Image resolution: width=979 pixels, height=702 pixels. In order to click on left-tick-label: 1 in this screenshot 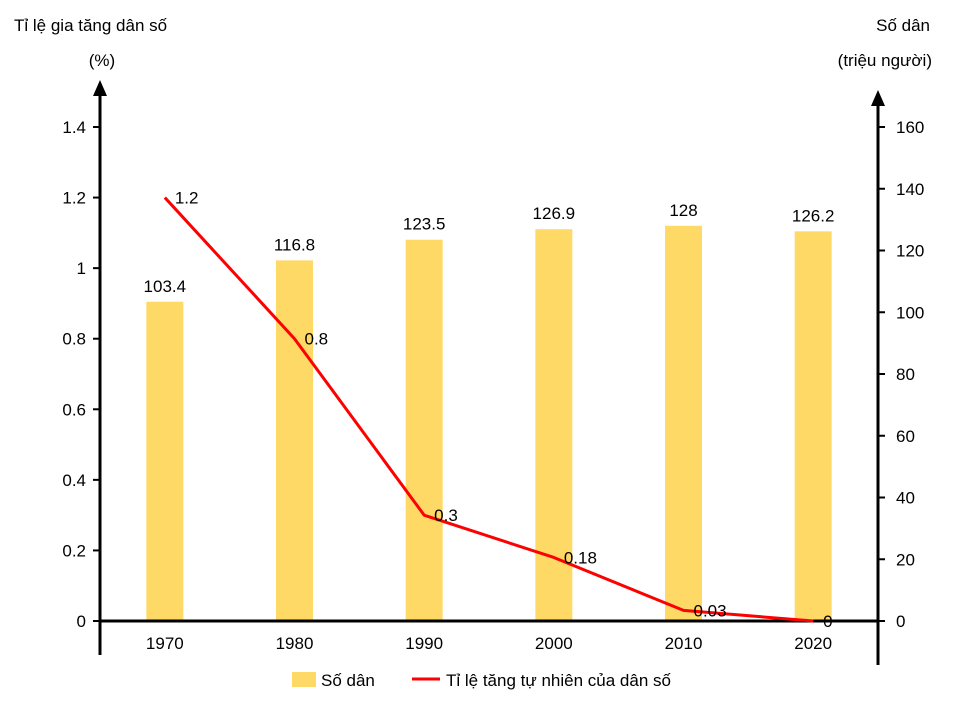, I will do `click(81, 268)`.